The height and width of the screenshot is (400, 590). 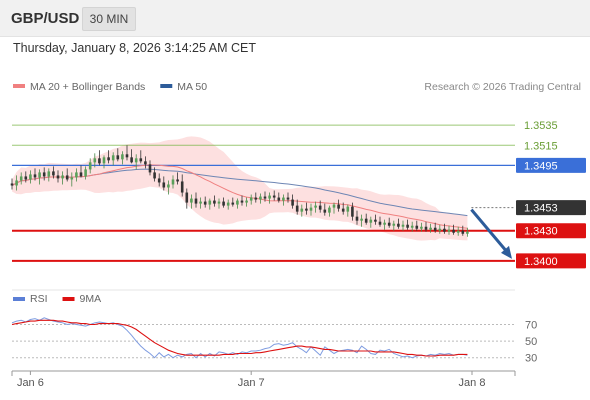 I want to click on rsi-9ma-line, so click(x=239, y=338).